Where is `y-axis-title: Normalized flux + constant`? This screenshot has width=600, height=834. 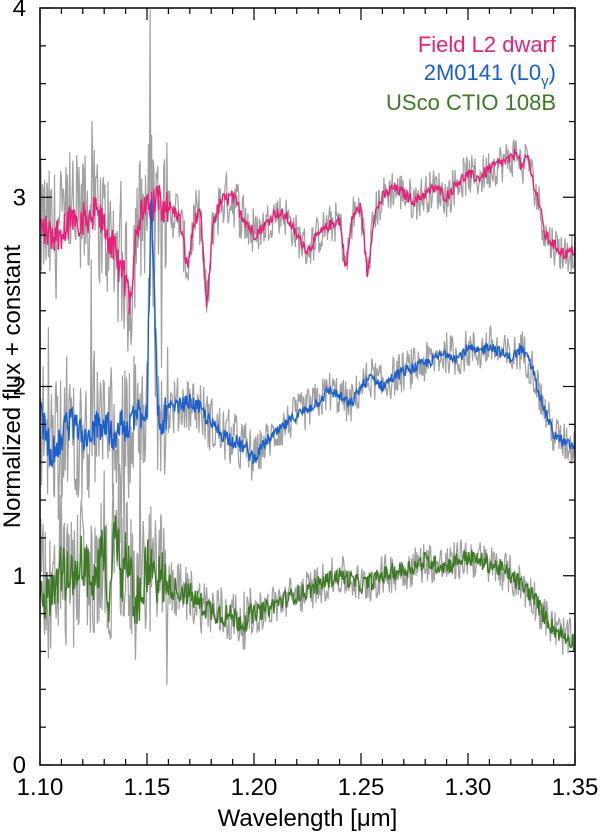 y-axis-title: Normalized flux + constant is located at coordinates (13, 386).